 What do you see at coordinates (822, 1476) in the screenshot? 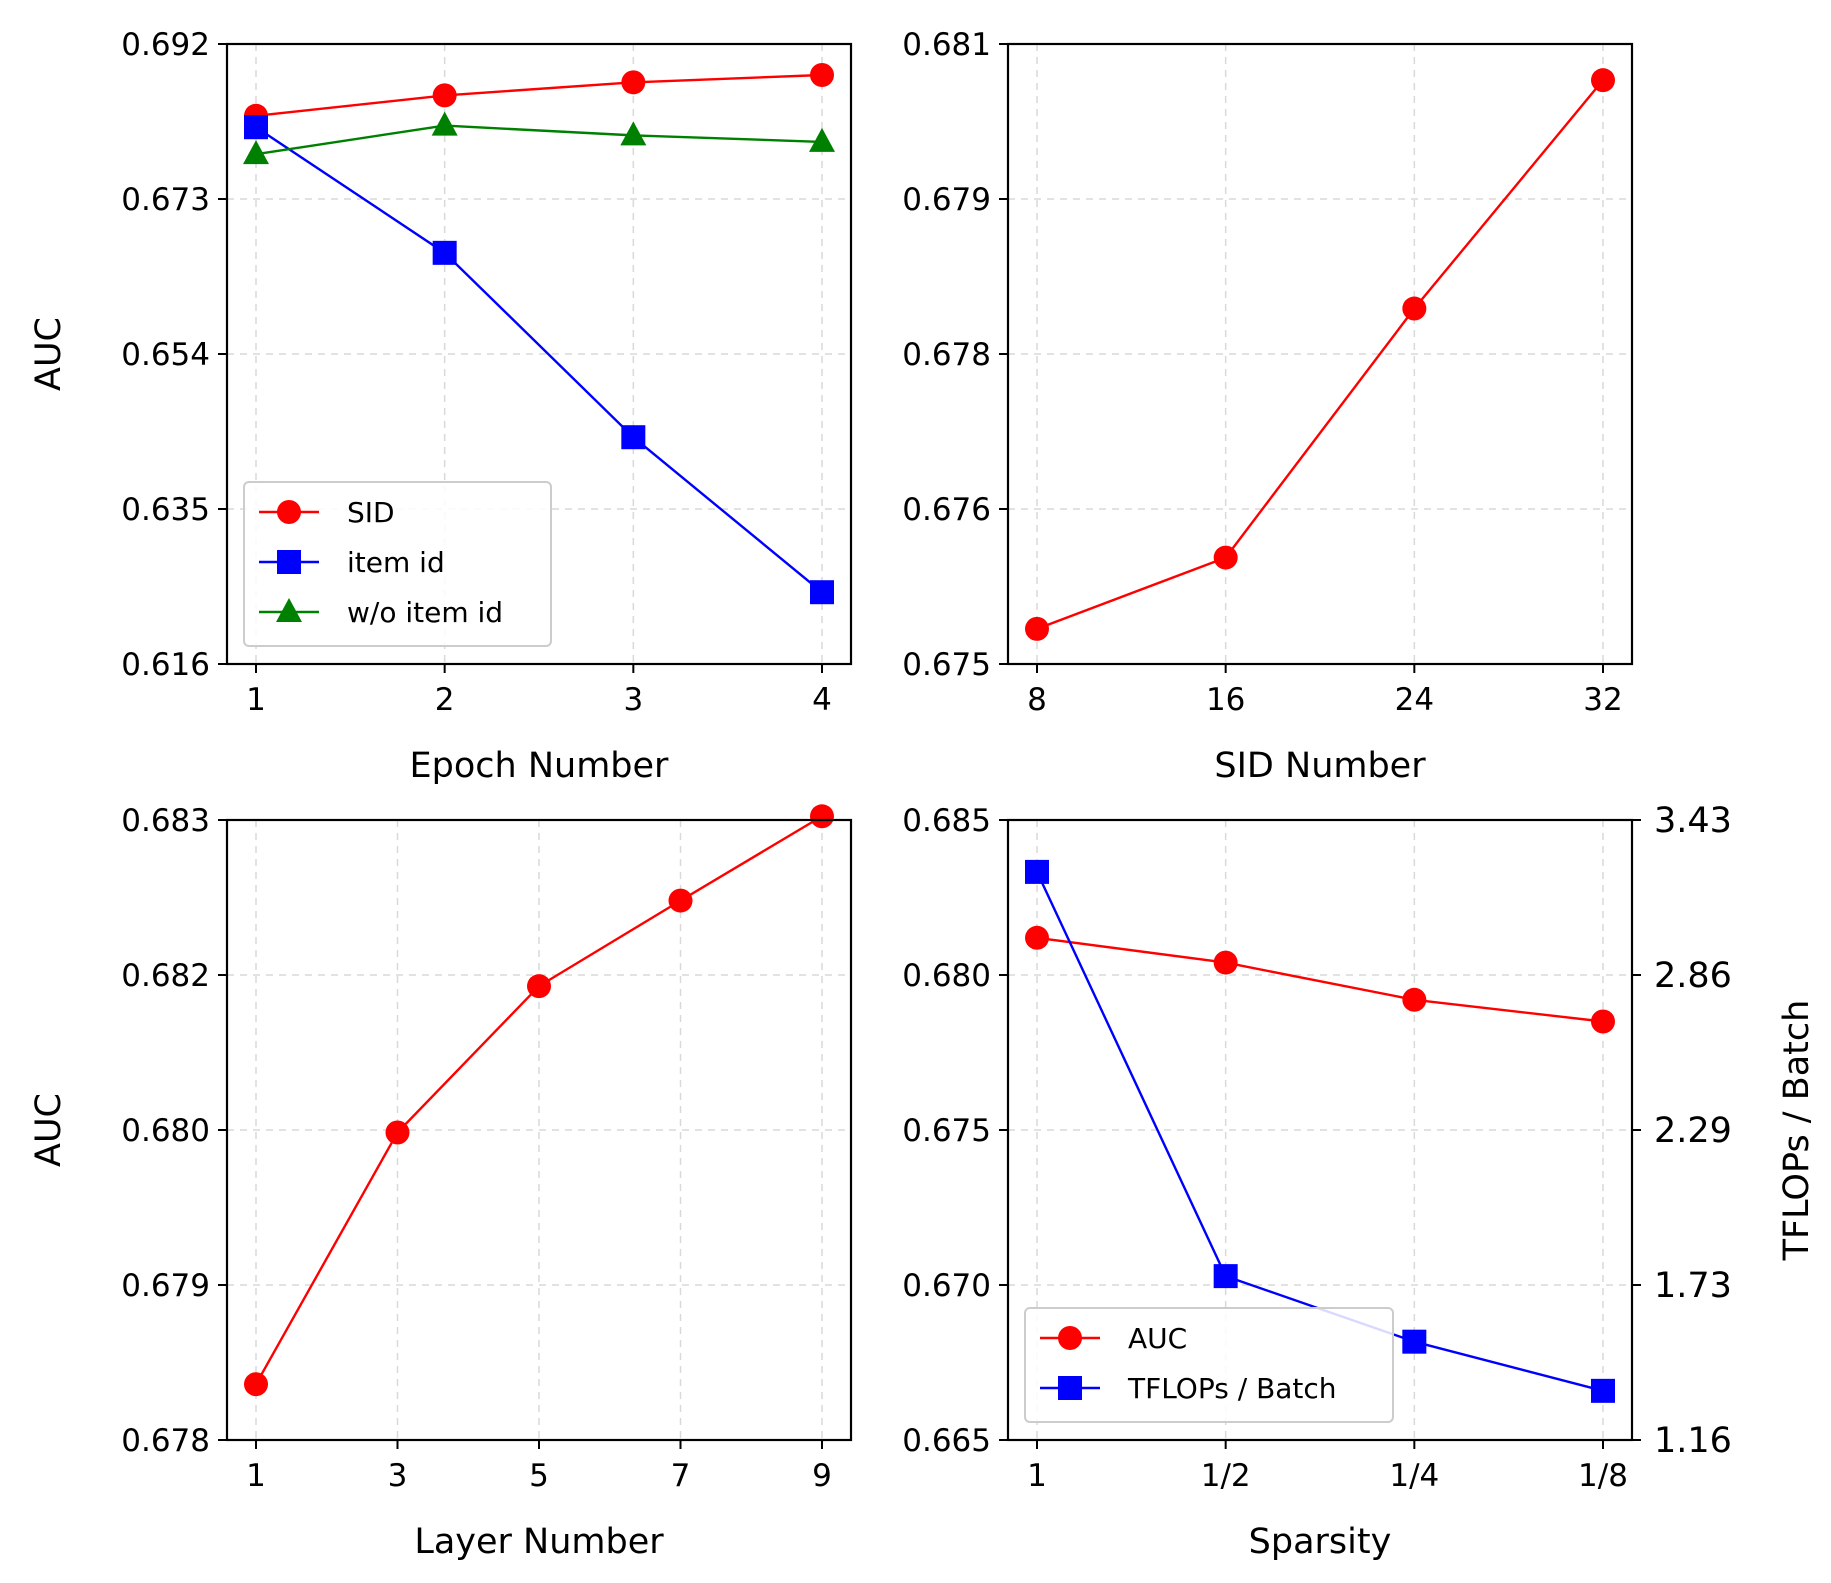
I see `x-tick-label: 9` at bounding box center [822, 1476].